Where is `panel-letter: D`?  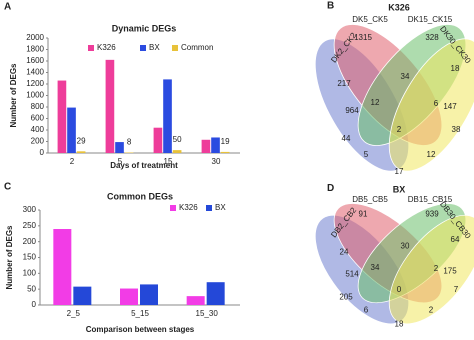
panel-letter: D is located at coordinates (330, 188).